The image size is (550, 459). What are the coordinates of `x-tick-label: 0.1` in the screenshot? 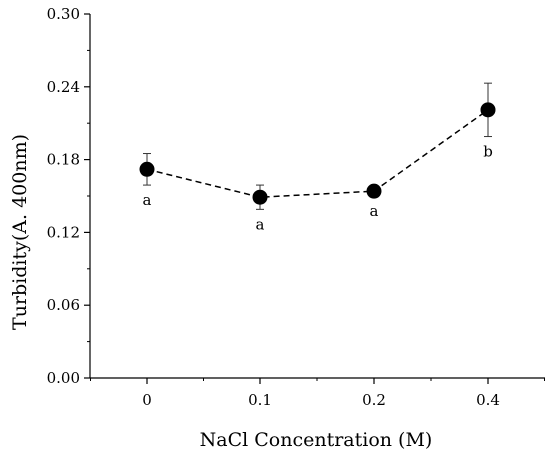 It's located at (260, 400).